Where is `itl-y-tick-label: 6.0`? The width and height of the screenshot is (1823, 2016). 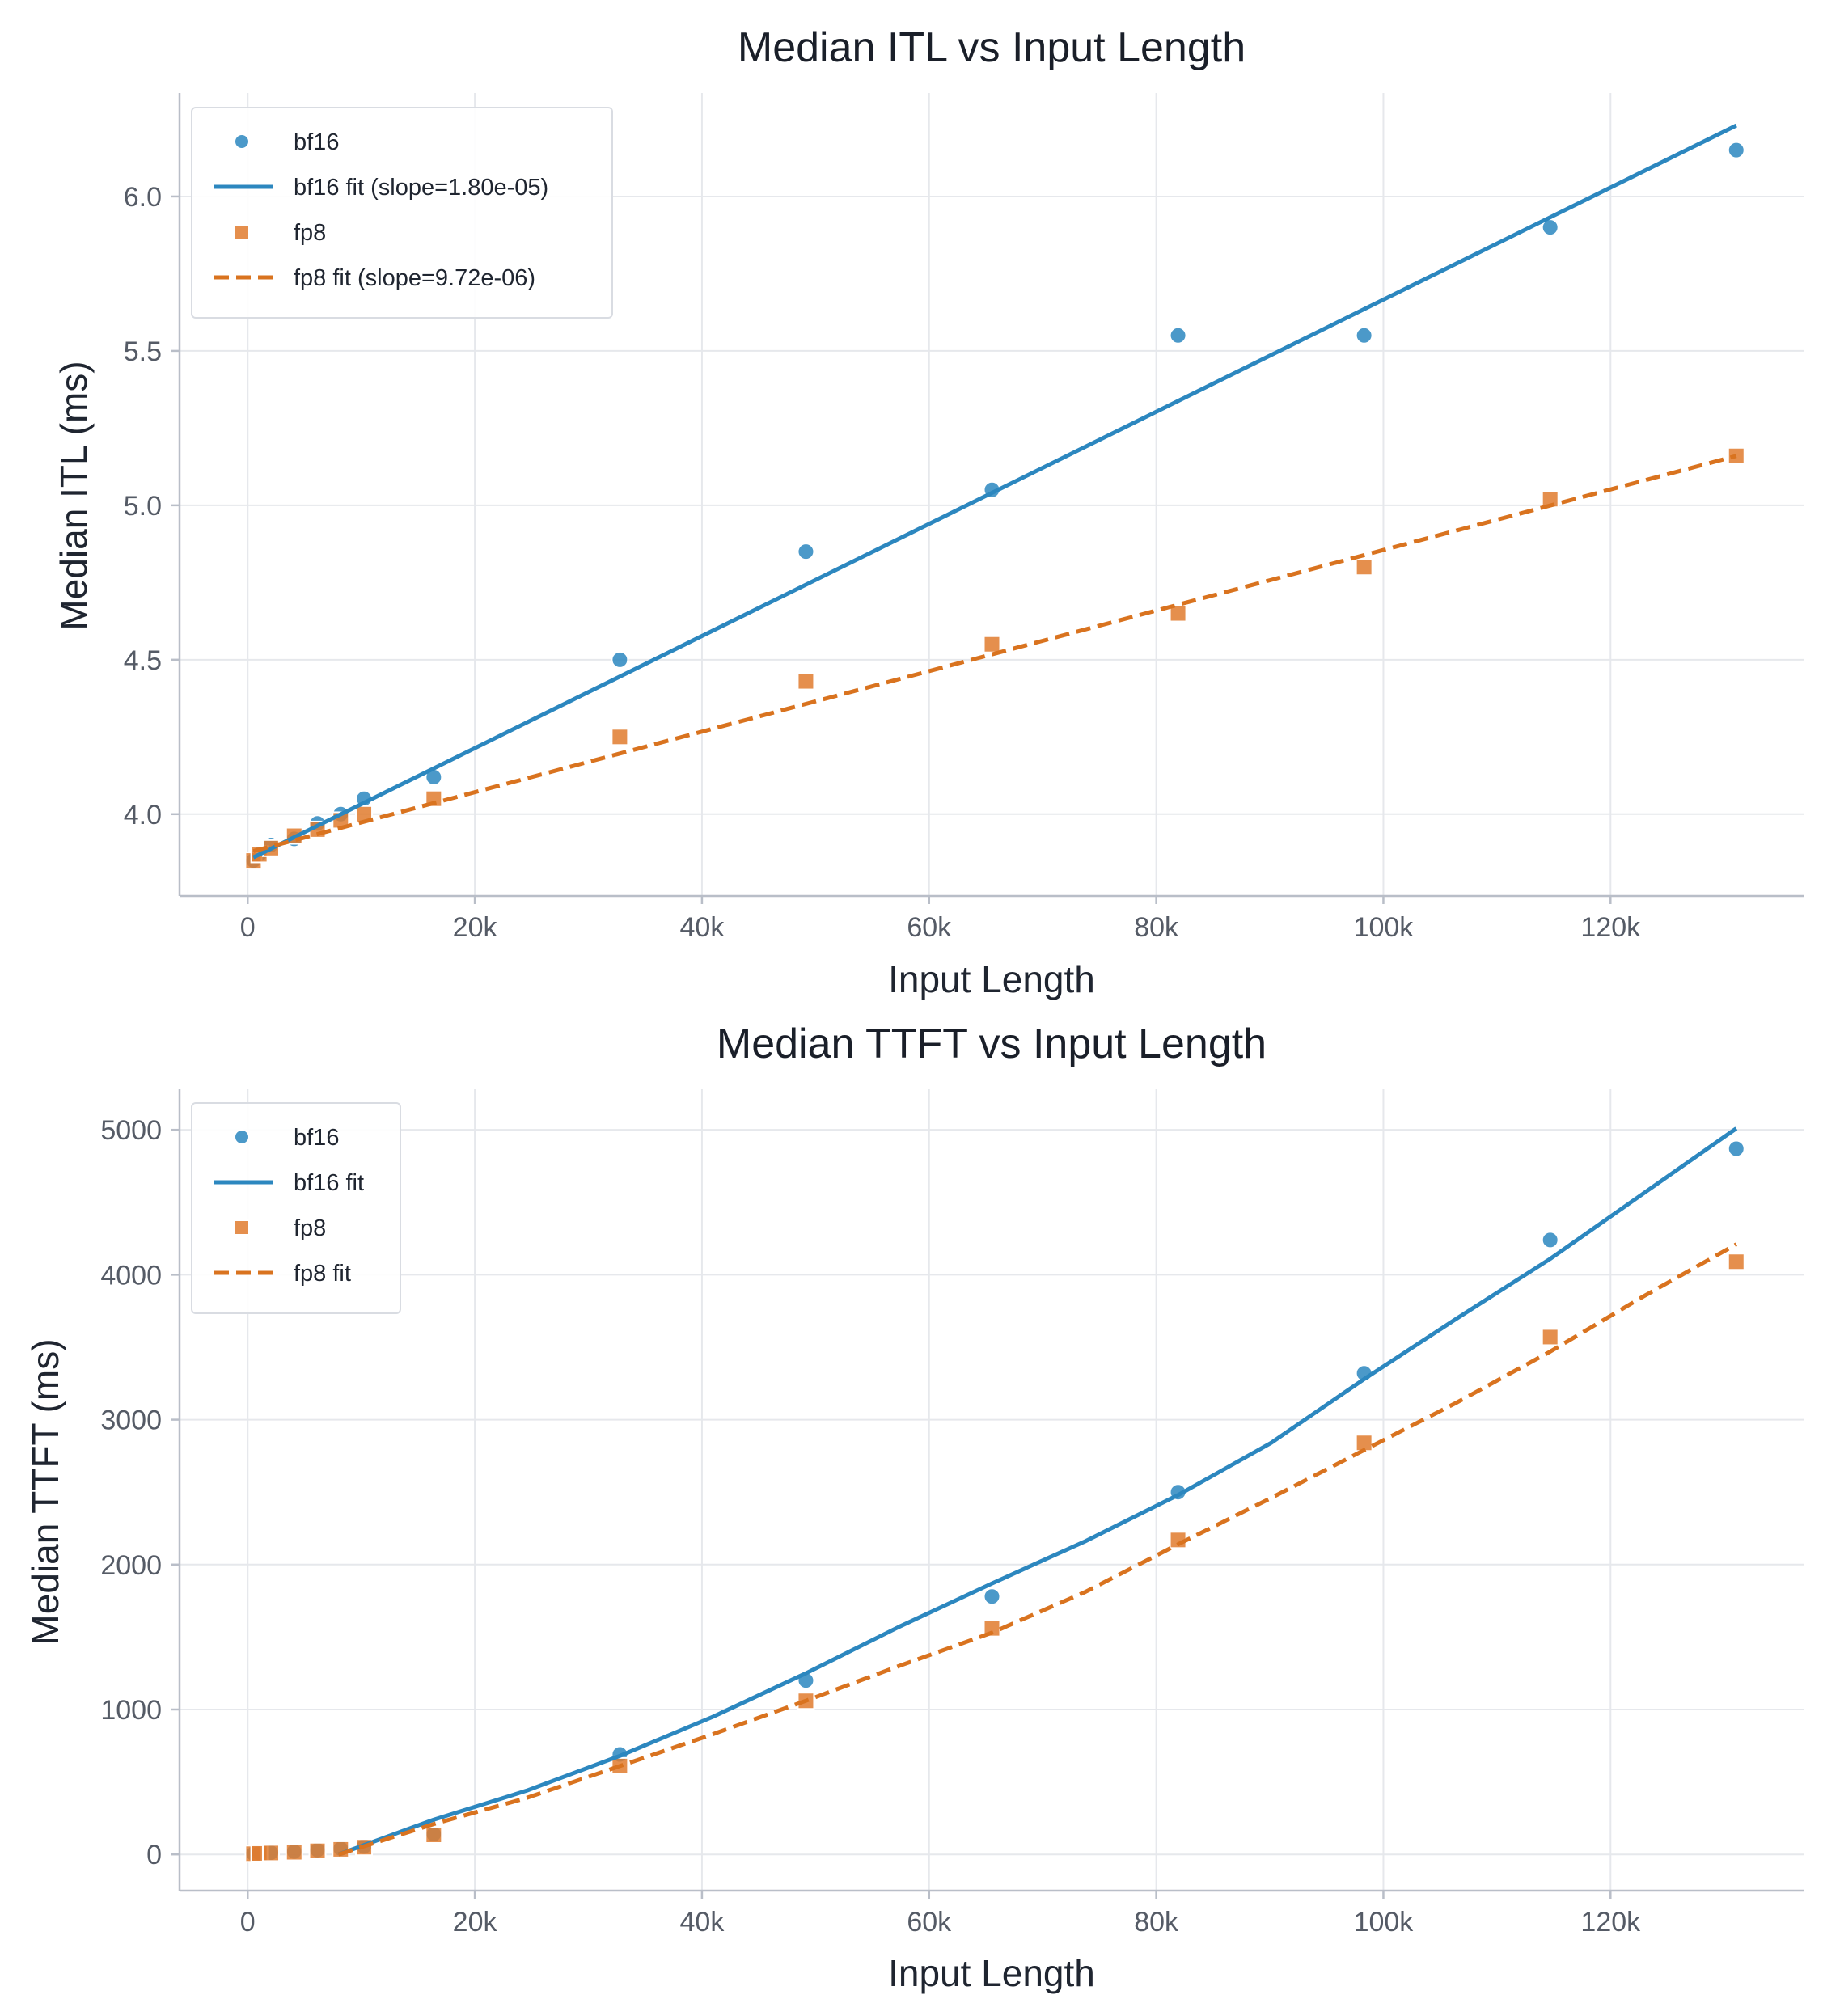 itl-y-tick-label: 6.0 is located at coordinates (143, 197).